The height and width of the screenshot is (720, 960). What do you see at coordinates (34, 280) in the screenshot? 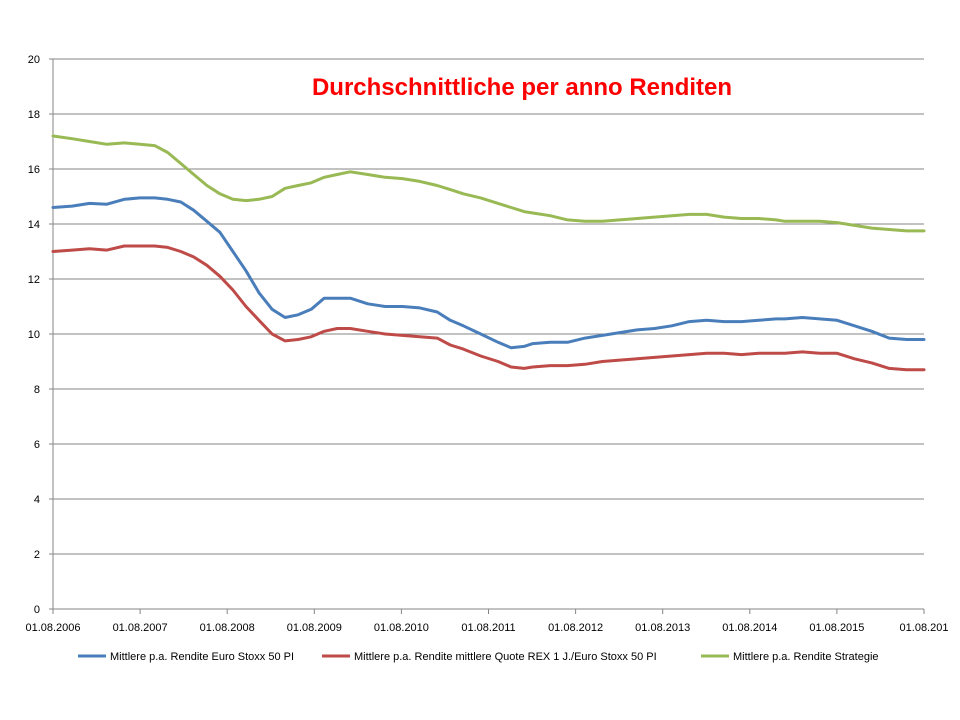
I see `y-tick-label: 12` at bounding box center [34, 280].